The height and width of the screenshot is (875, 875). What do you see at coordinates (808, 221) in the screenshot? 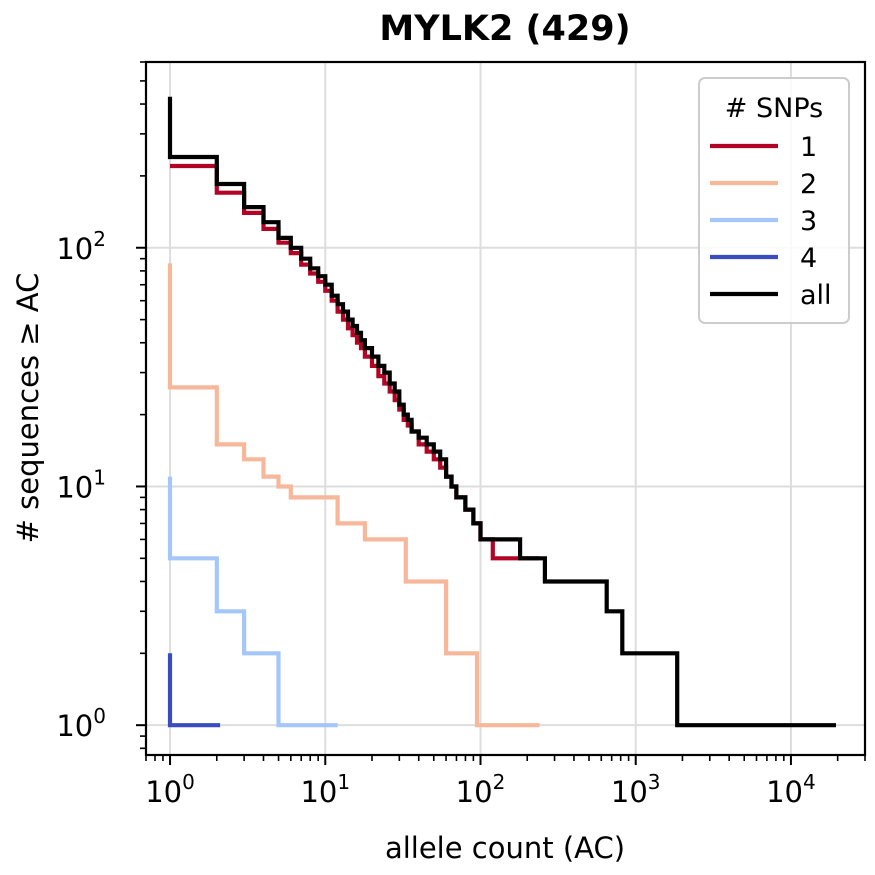
I see `legend-label-3: 3` at bounding box center [808, 221].